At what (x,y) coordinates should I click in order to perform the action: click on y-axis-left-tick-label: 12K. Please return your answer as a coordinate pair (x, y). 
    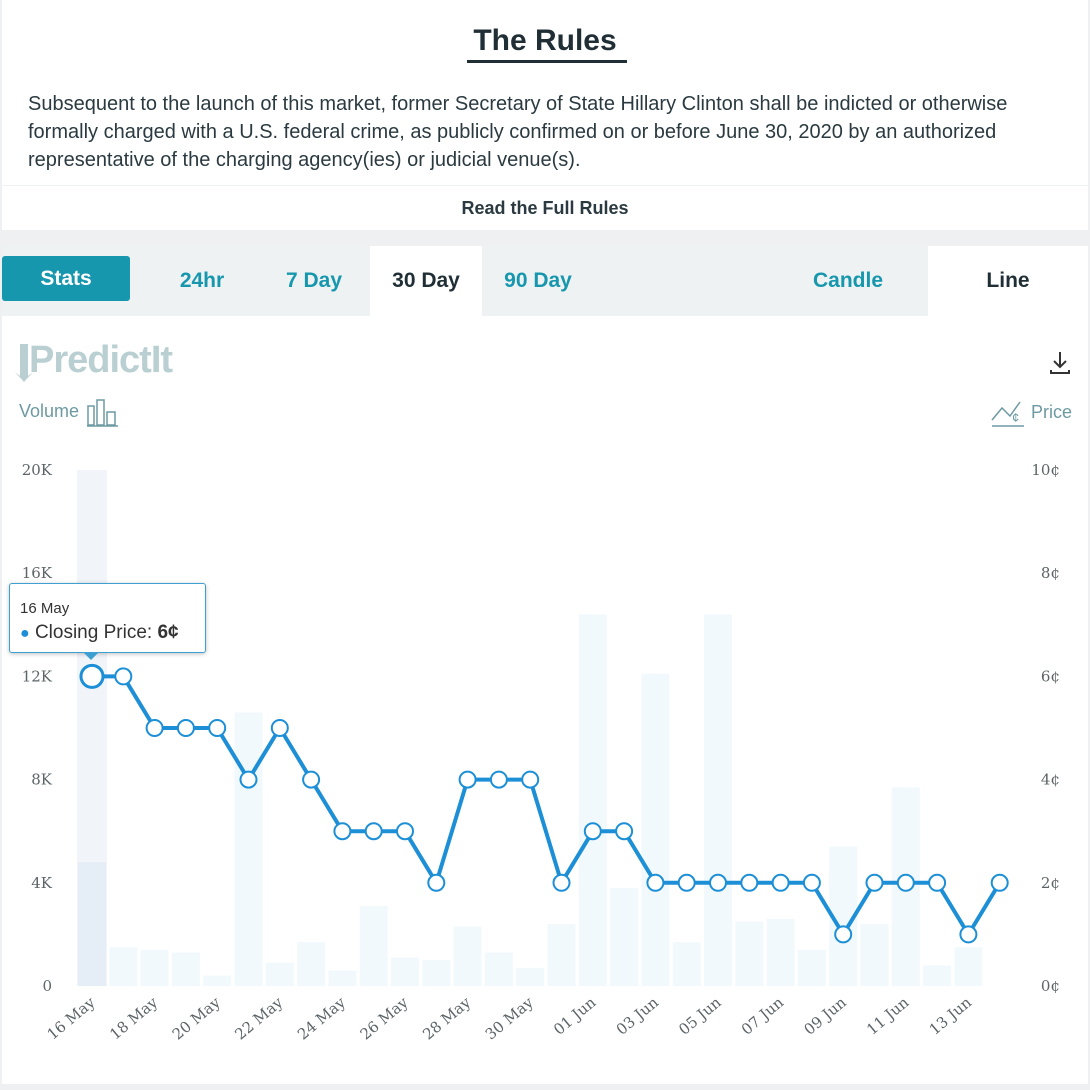
    Looking at the image, I should click on (37, 676).